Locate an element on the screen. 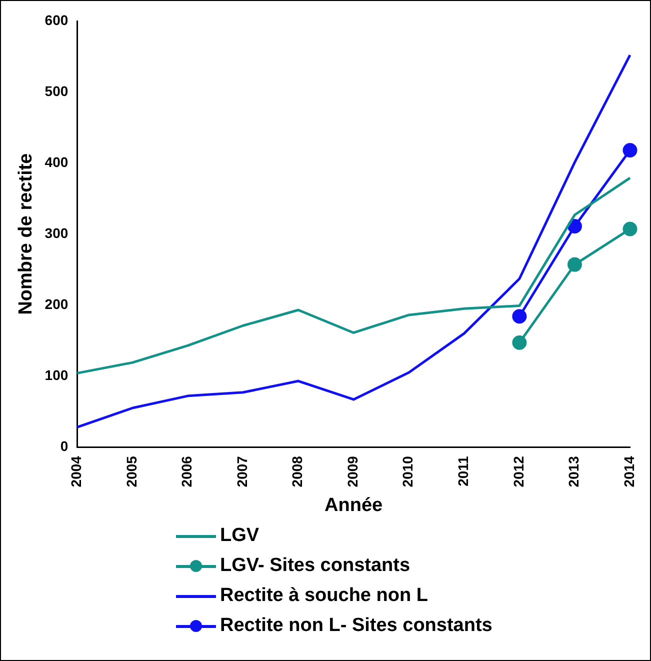 This screenshot has width=651, height=661. x-tick-label: 2014 is located at coordinates (628, 472).